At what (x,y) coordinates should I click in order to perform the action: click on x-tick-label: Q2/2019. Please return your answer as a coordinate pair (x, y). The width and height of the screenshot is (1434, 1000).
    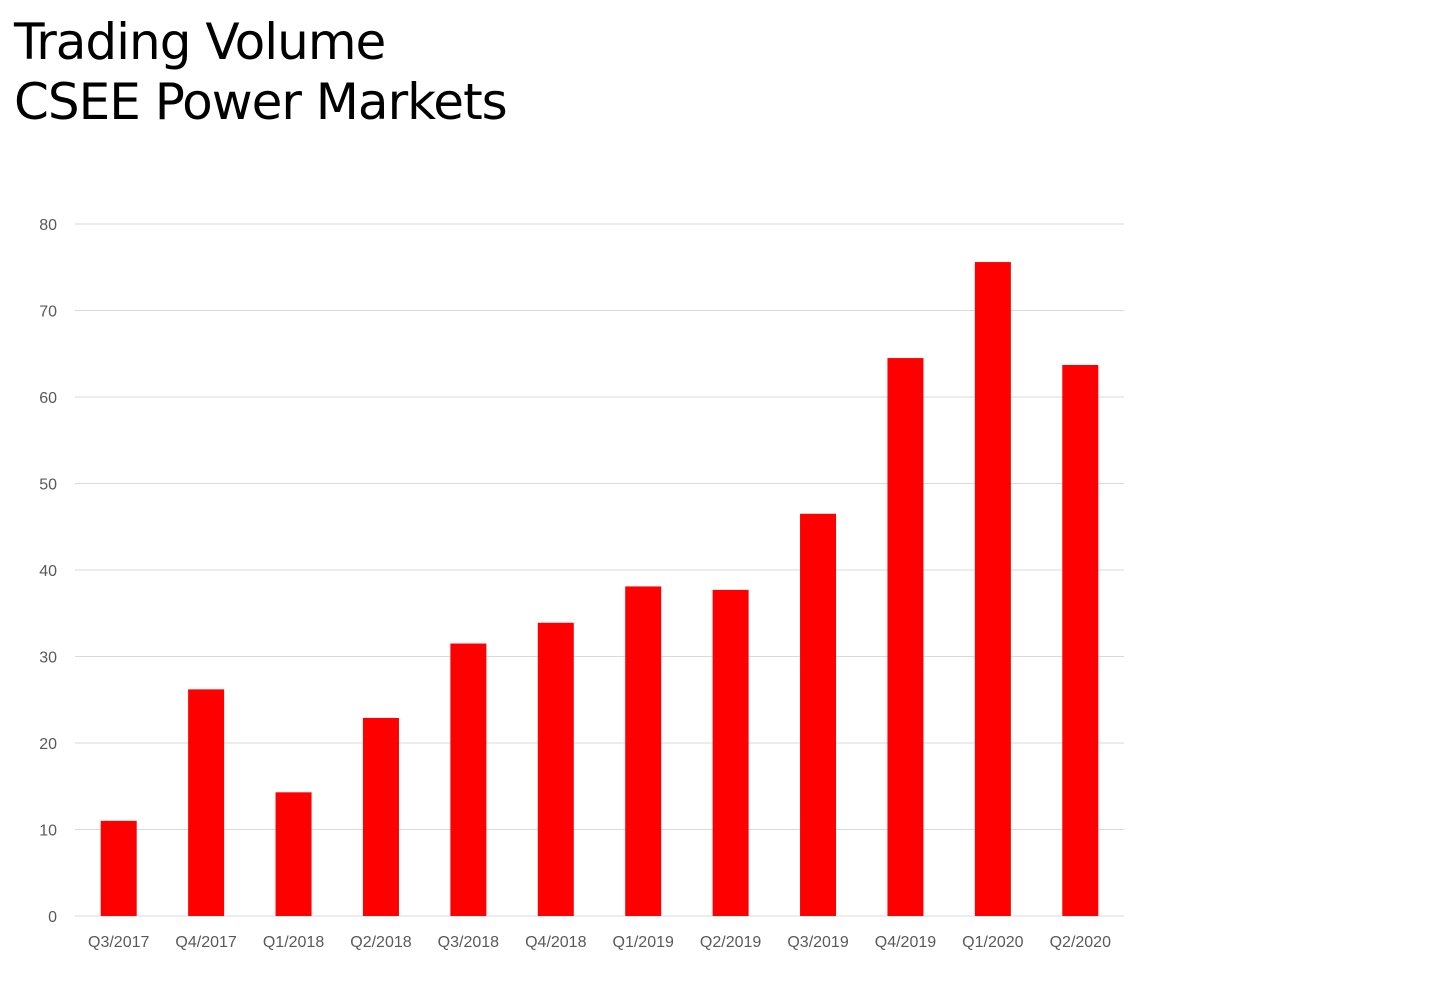
    Looking at the image, I should click on (730, 942).